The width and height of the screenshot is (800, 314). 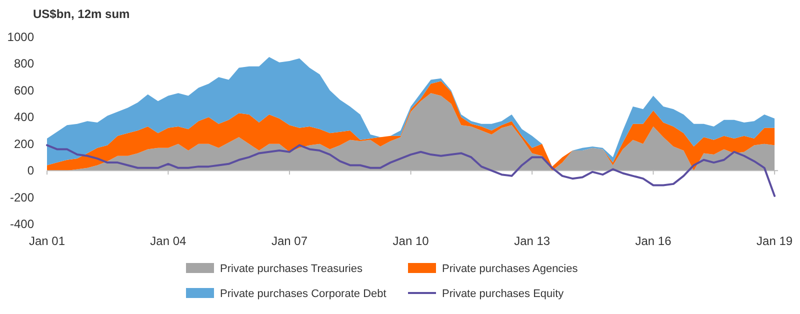 I want to click on y-tick-label: 400, so click(x=24, y=117).